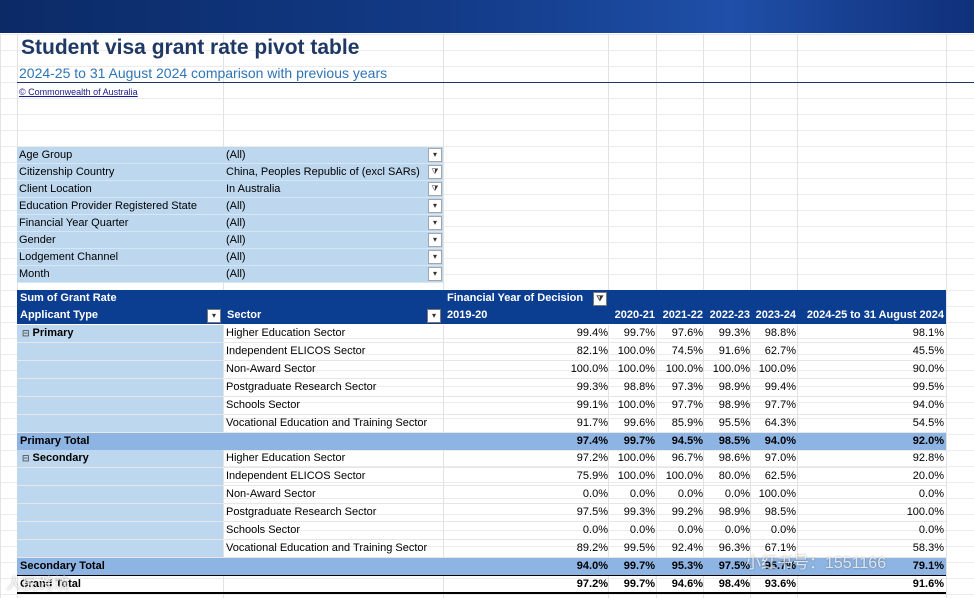  I want to click on column-field-label: Financial Year of Decision, so click(515, 298).